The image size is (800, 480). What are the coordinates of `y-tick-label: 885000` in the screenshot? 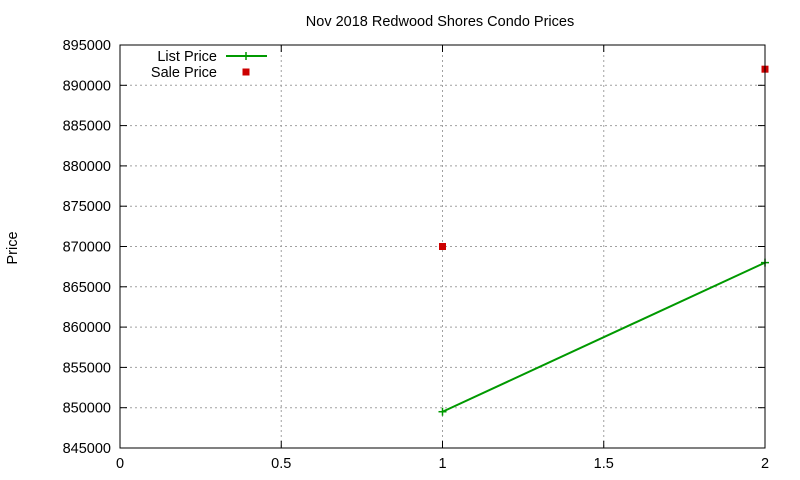 It's located at (87, 127).